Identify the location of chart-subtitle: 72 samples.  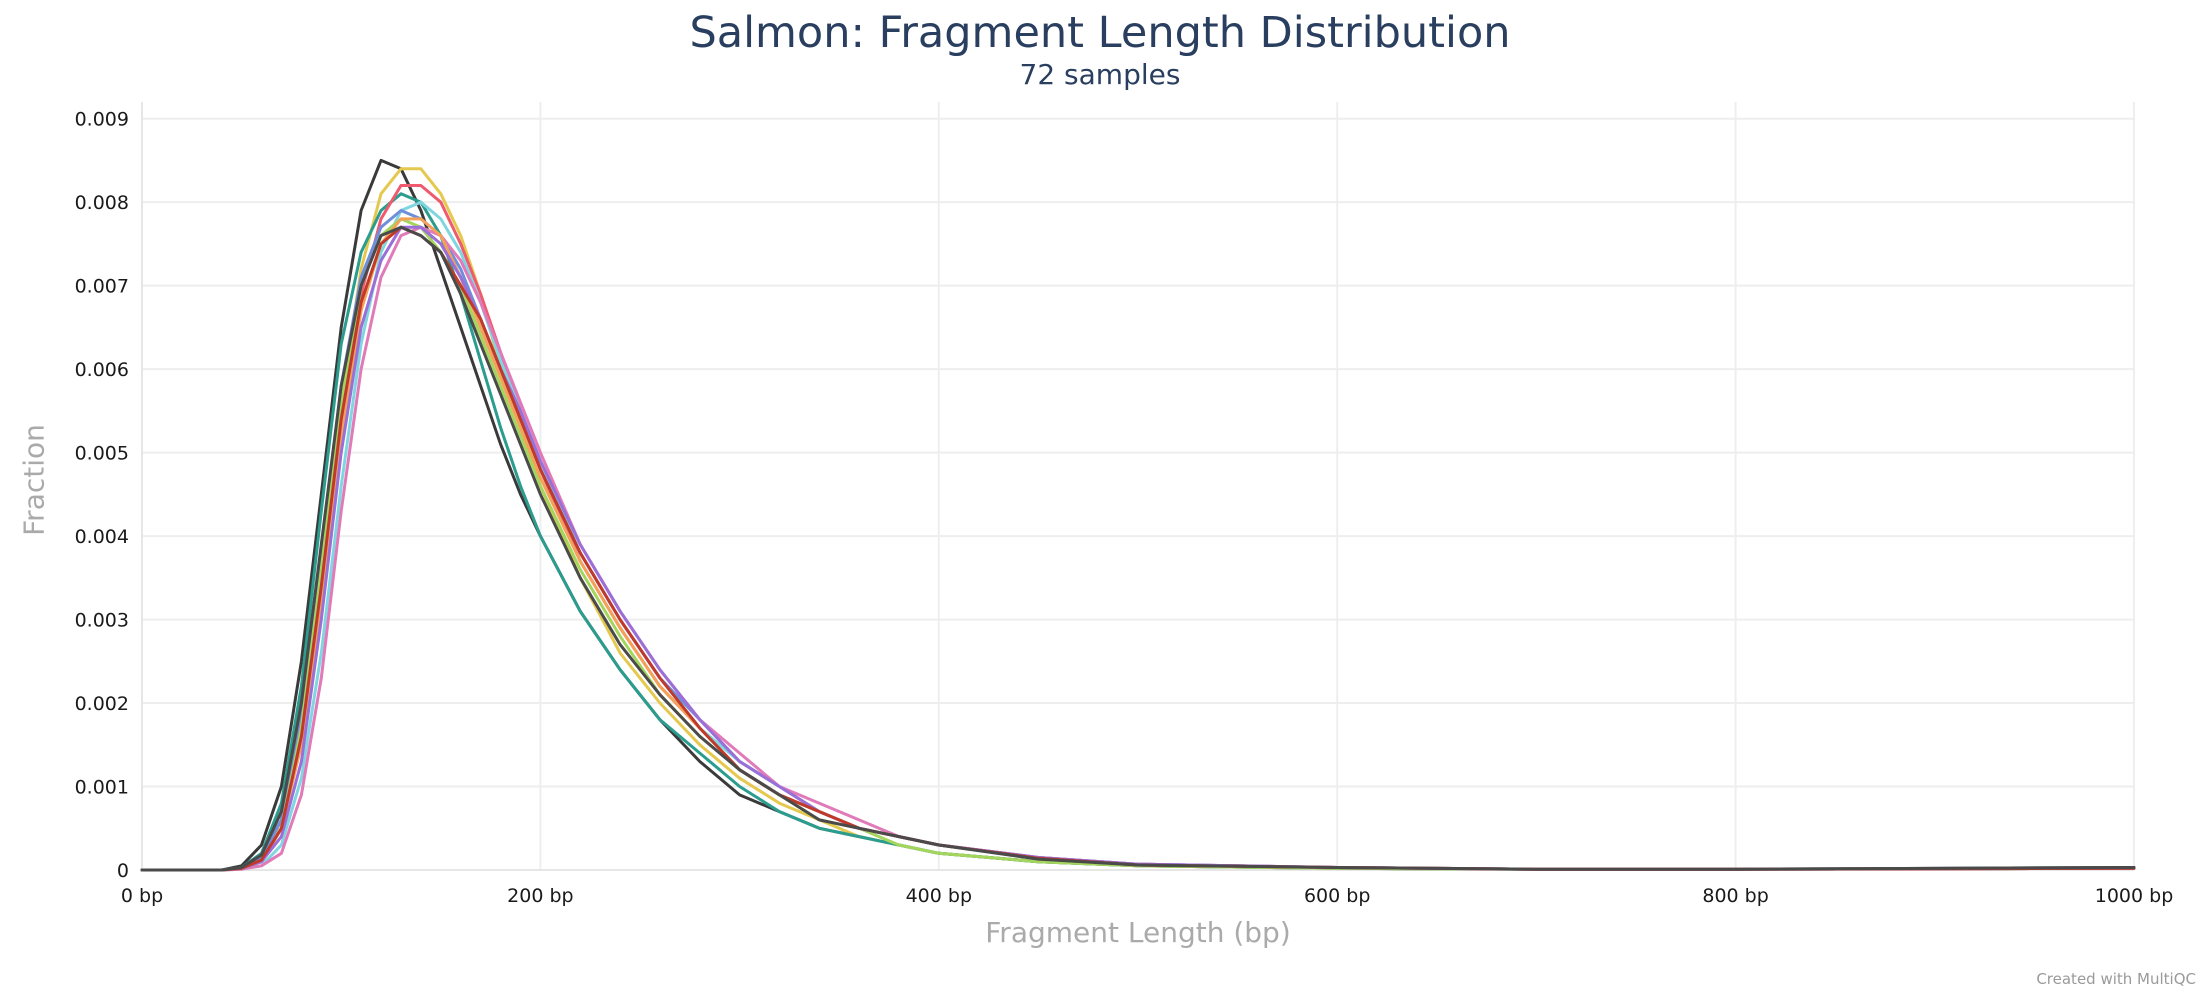
(1100, 74).